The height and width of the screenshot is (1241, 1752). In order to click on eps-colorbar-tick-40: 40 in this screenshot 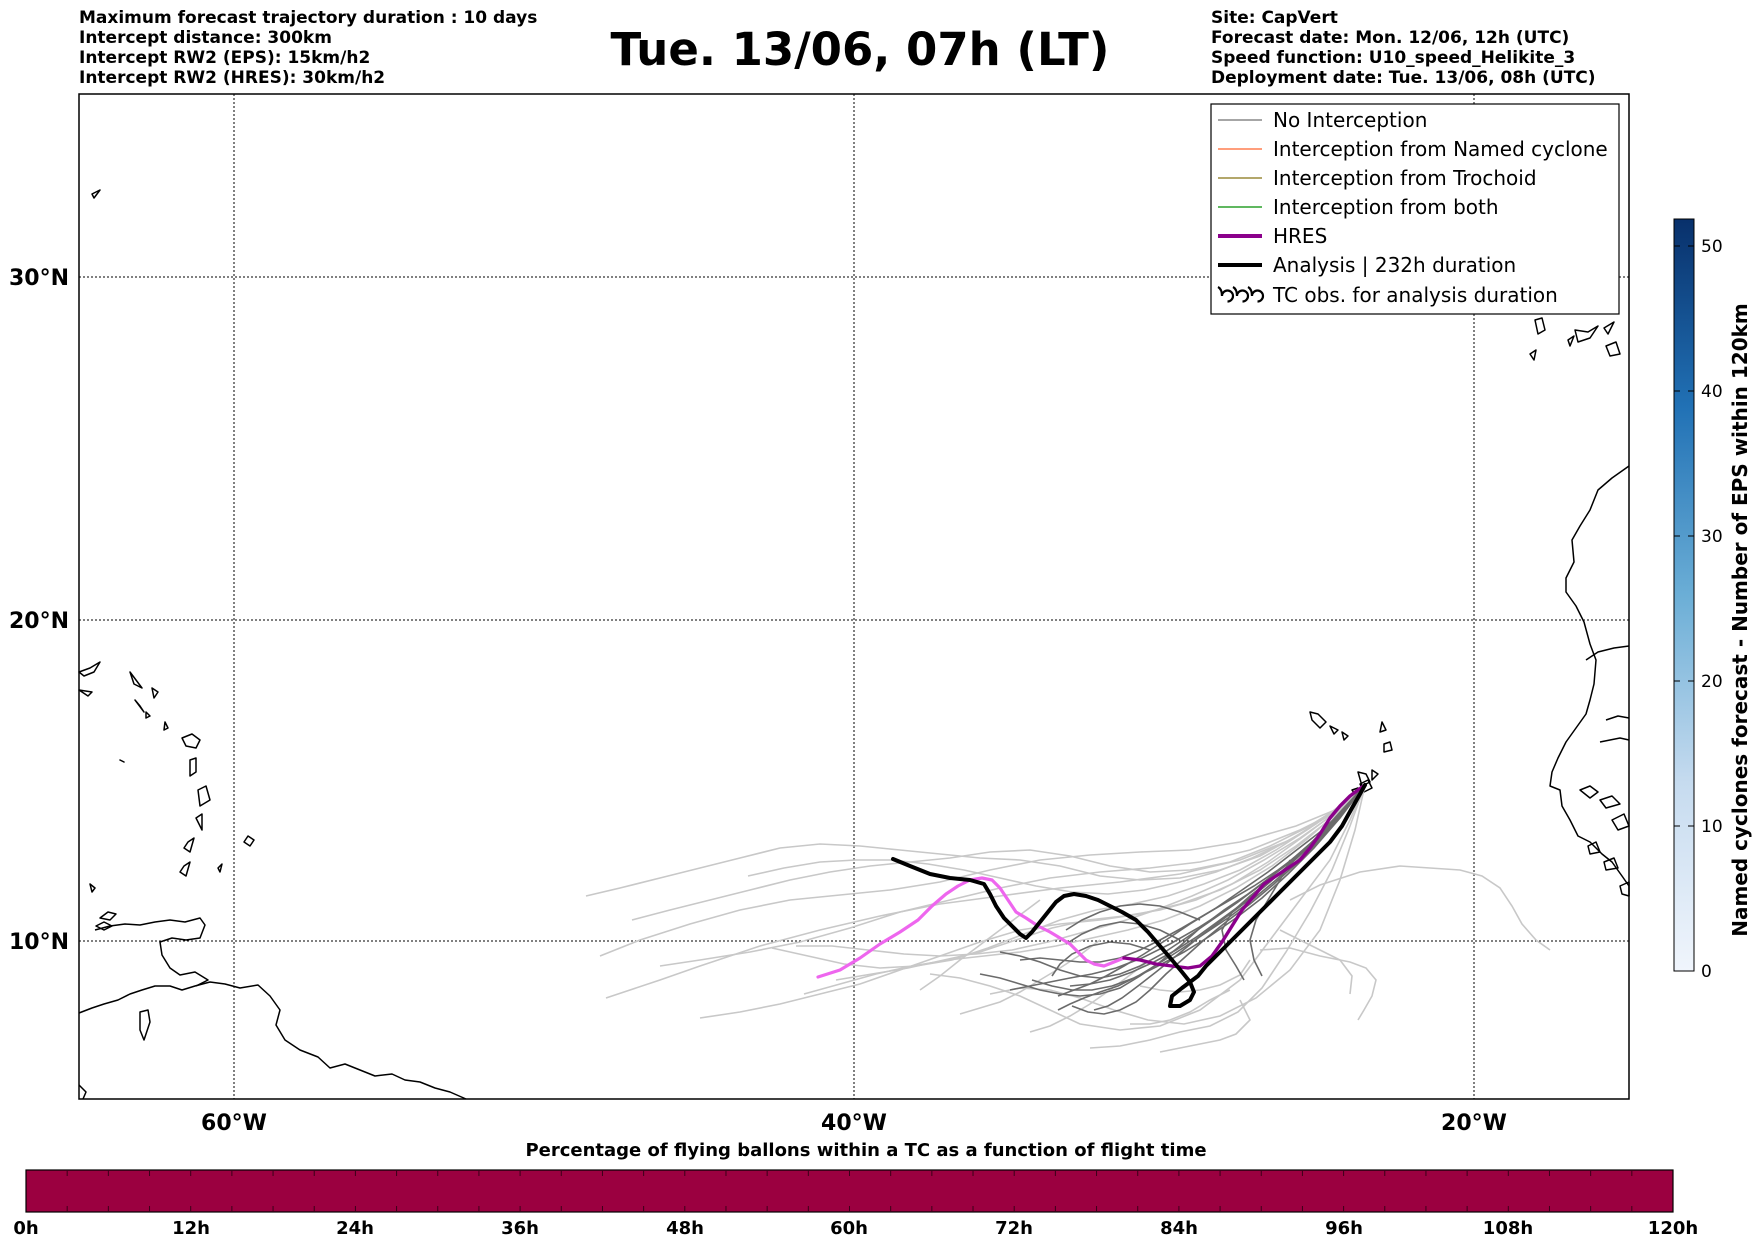, I will do `click(1712, 392)`.